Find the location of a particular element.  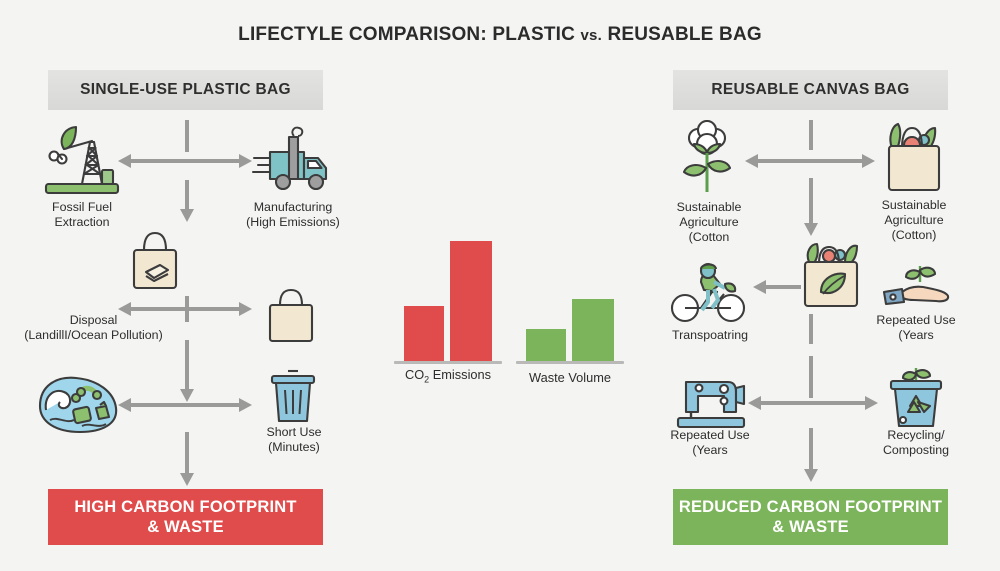

chart-label-co2: CO2 Emissions is located at coordinates (448, 376).